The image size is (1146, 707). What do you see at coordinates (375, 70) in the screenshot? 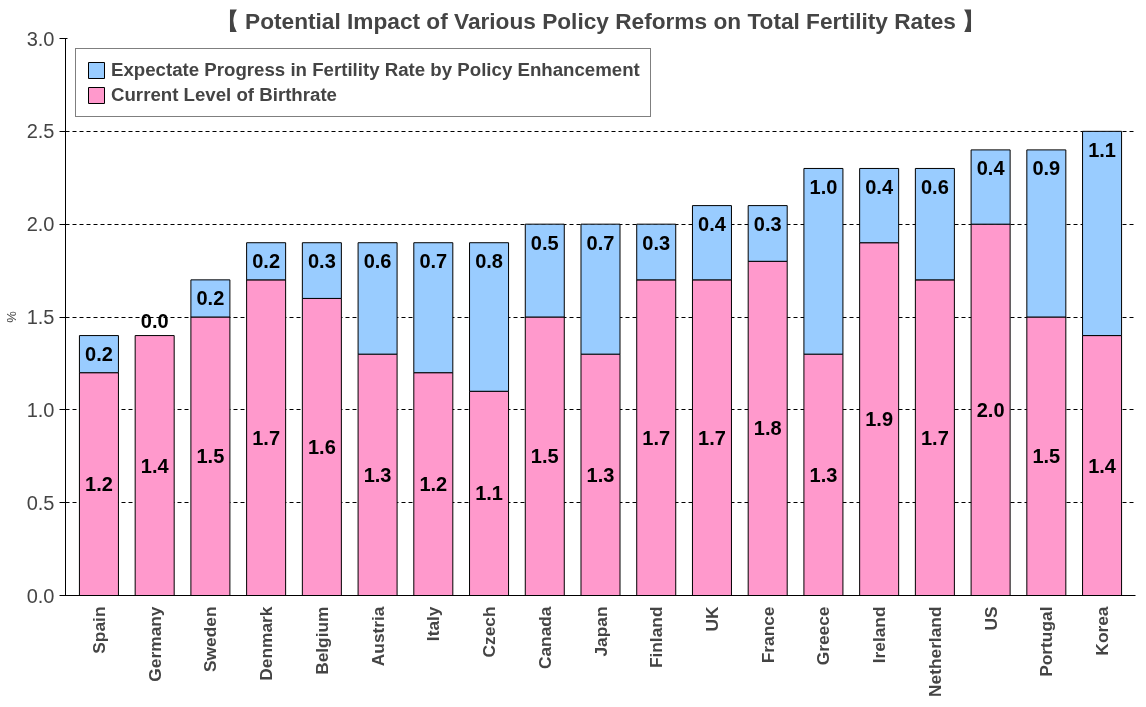
I see `legend-label: Expectate Progress in Fertility Rate by Policy Enhancement` at bounding box center [375, 70].